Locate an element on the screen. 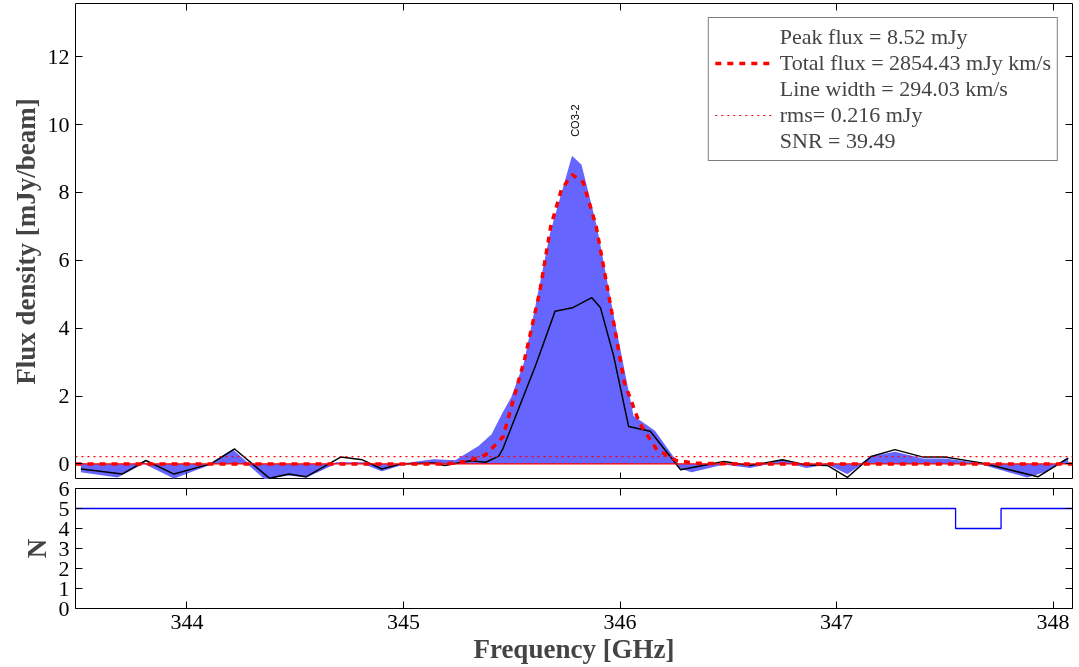  y-tick-label: 6 is located at coordinates (64, 260).